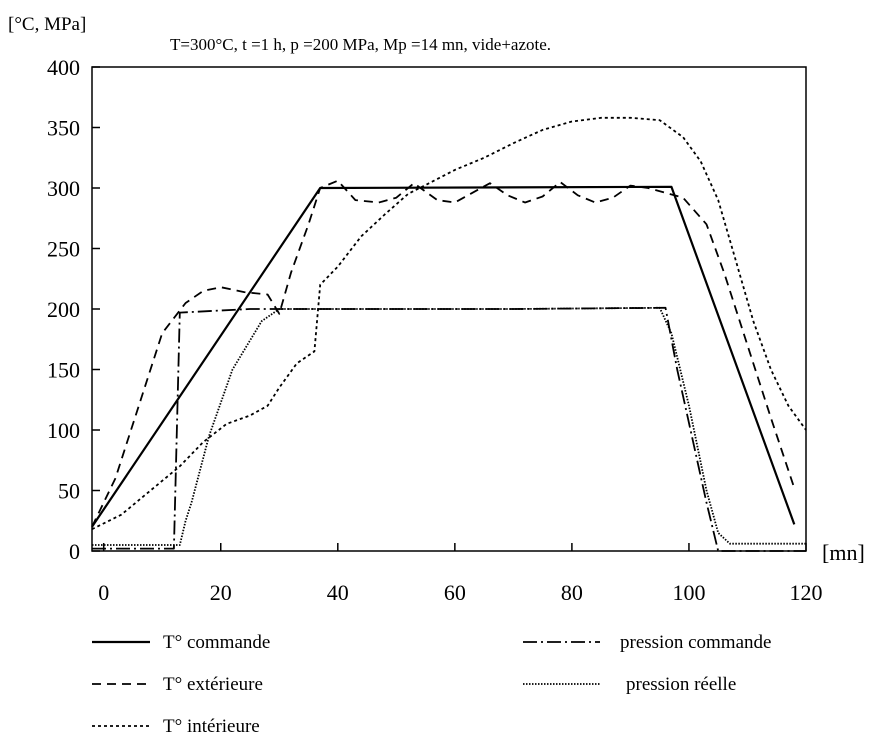 This screenshot has width=883, height=750. Describe the element at coordinates (69, 491) in the screenshot. I see `y-tick-label: 50` at that location.